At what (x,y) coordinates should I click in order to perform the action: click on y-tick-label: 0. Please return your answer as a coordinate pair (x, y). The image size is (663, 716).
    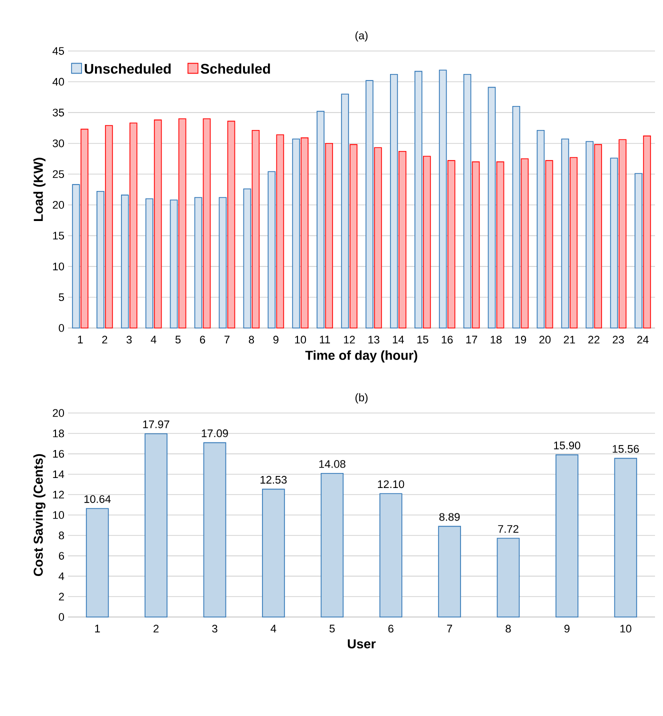
    Looking at the image, I should click on (61, 328).